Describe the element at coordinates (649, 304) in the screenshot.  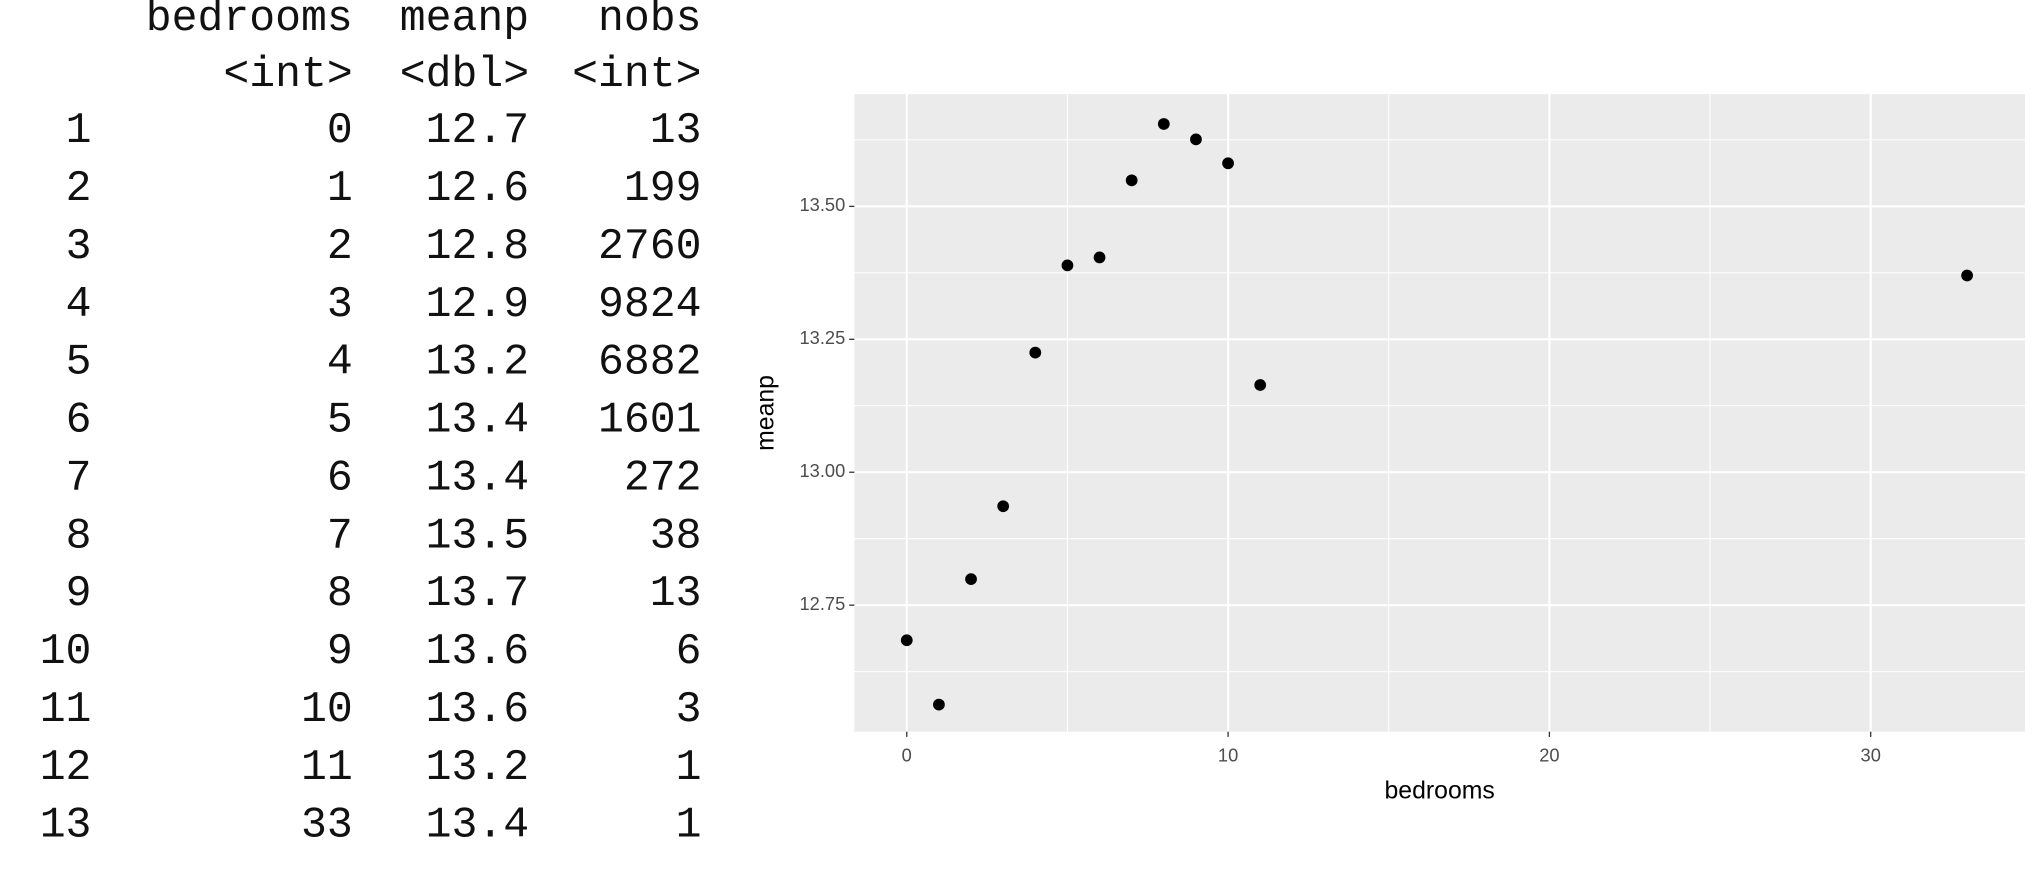
I see `table-cell: 9824` at that location.